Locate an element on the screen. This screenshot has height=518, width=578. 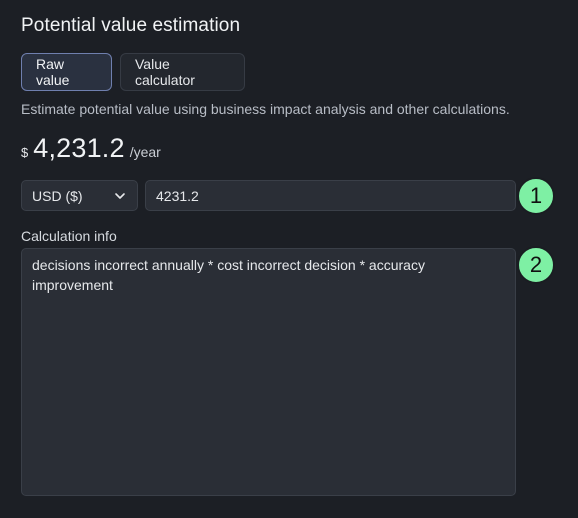
estimated-value: 4,231.2 is located at coordinates (79, 148).